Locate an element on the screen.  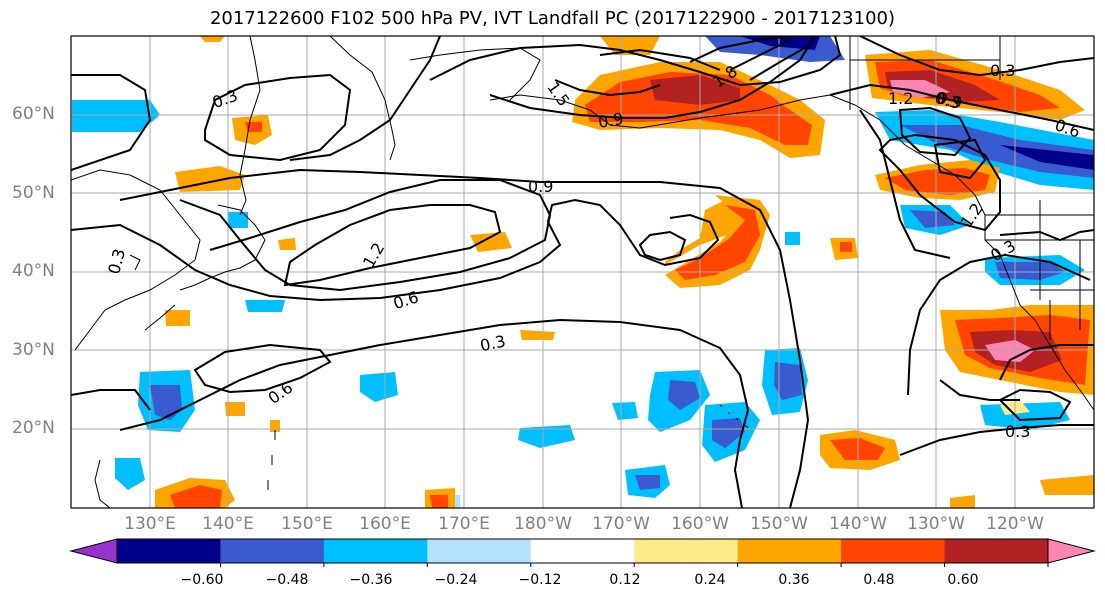
colorbar-segments is located at coordinates (583, 551).